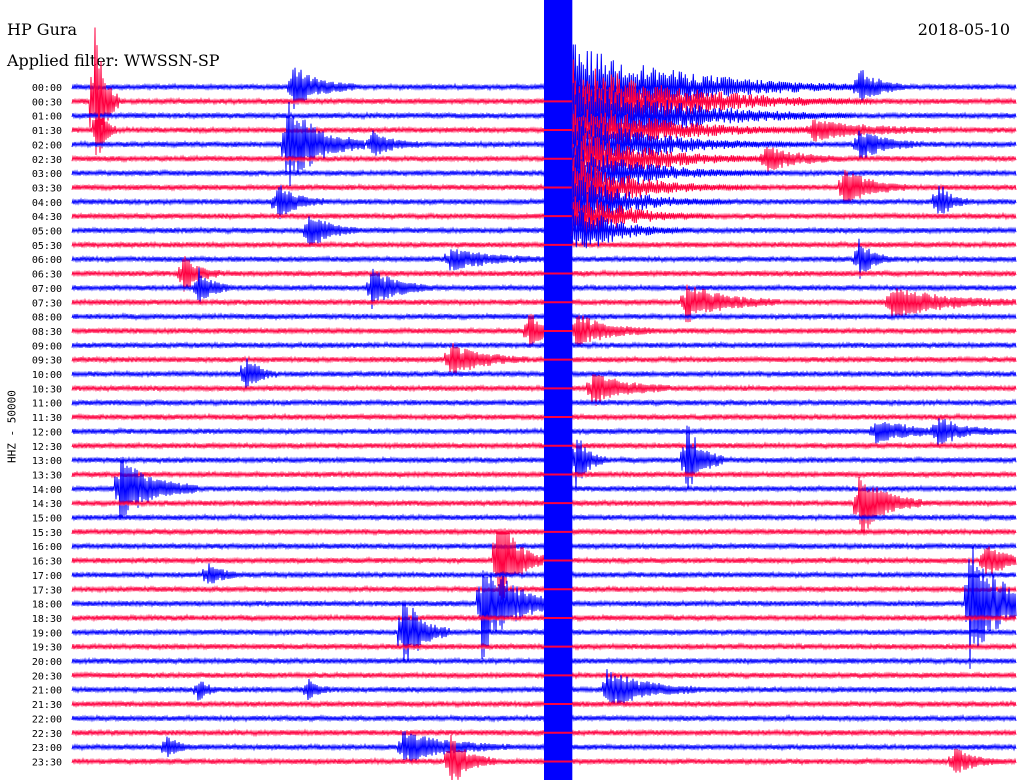 The width and height of the screenshot is (1024, 780). Describe the element at coordinates (47, 533) in the screenshot. I see `tick-label: 15:30` at that location.